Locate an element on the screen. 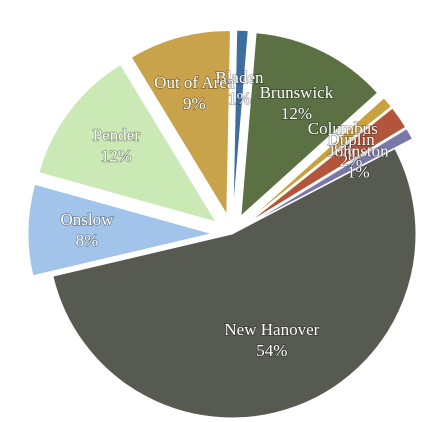  slice-value-label: 54% is located at coordinates (271, 350).